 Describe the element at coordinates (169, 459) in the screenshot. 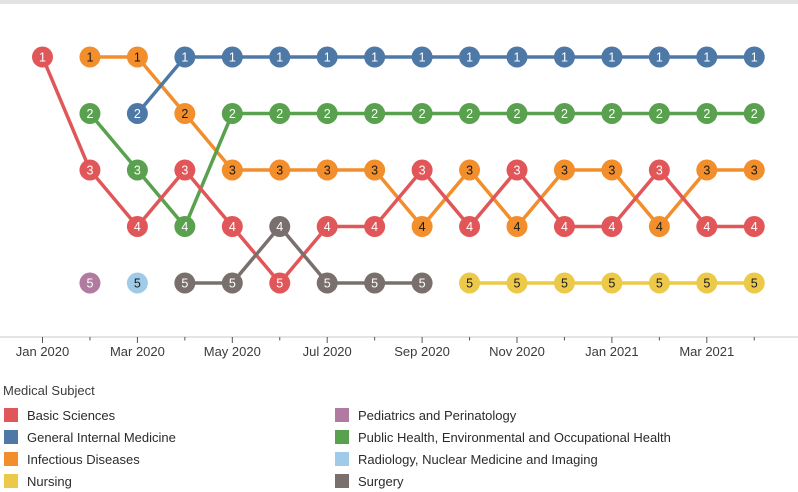

I see `legend-item: Infectious Diseases` at that location.